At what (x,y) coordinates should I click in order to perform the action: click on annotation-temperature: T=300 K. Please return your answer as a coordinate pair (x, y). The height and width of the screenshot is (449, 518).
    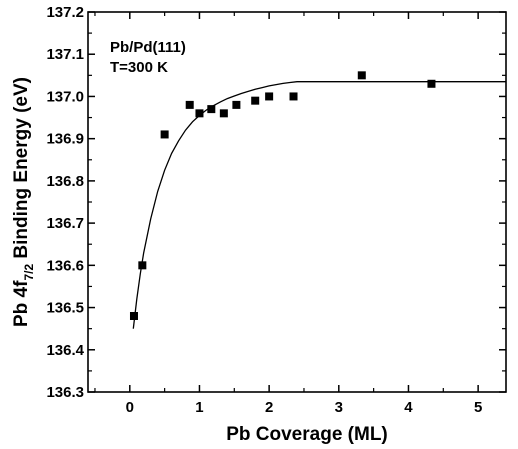
    Looking at the image, I should click on (139, 67).